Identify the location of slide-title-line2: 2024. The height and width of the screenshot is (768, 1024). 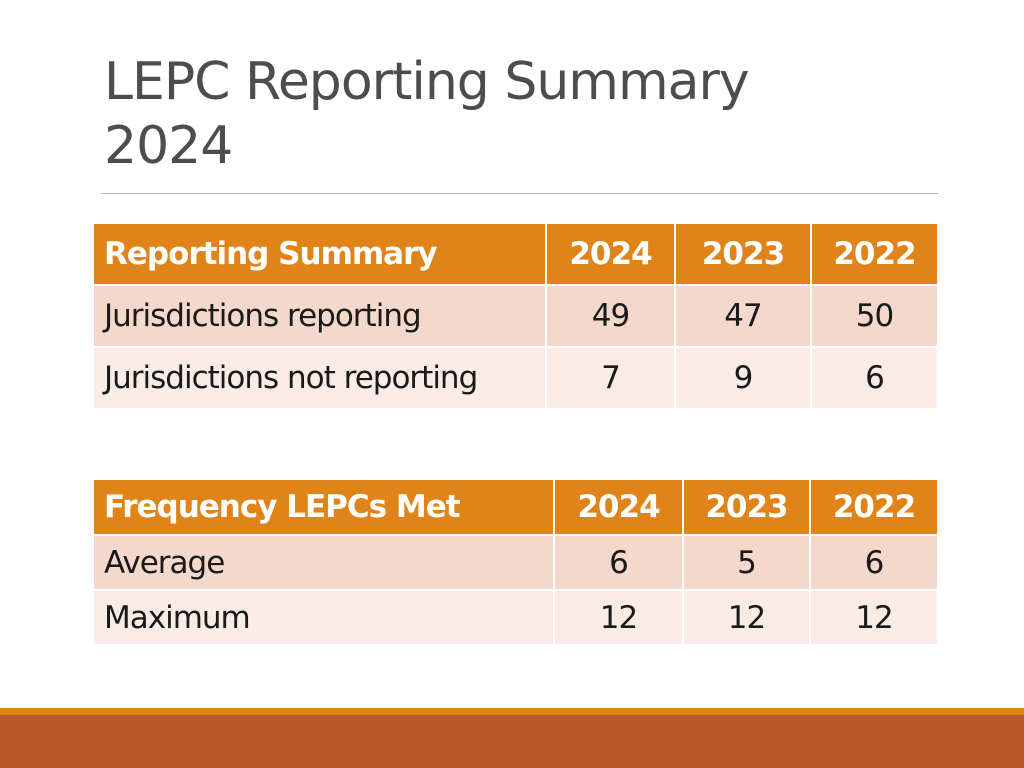
(168, 146).